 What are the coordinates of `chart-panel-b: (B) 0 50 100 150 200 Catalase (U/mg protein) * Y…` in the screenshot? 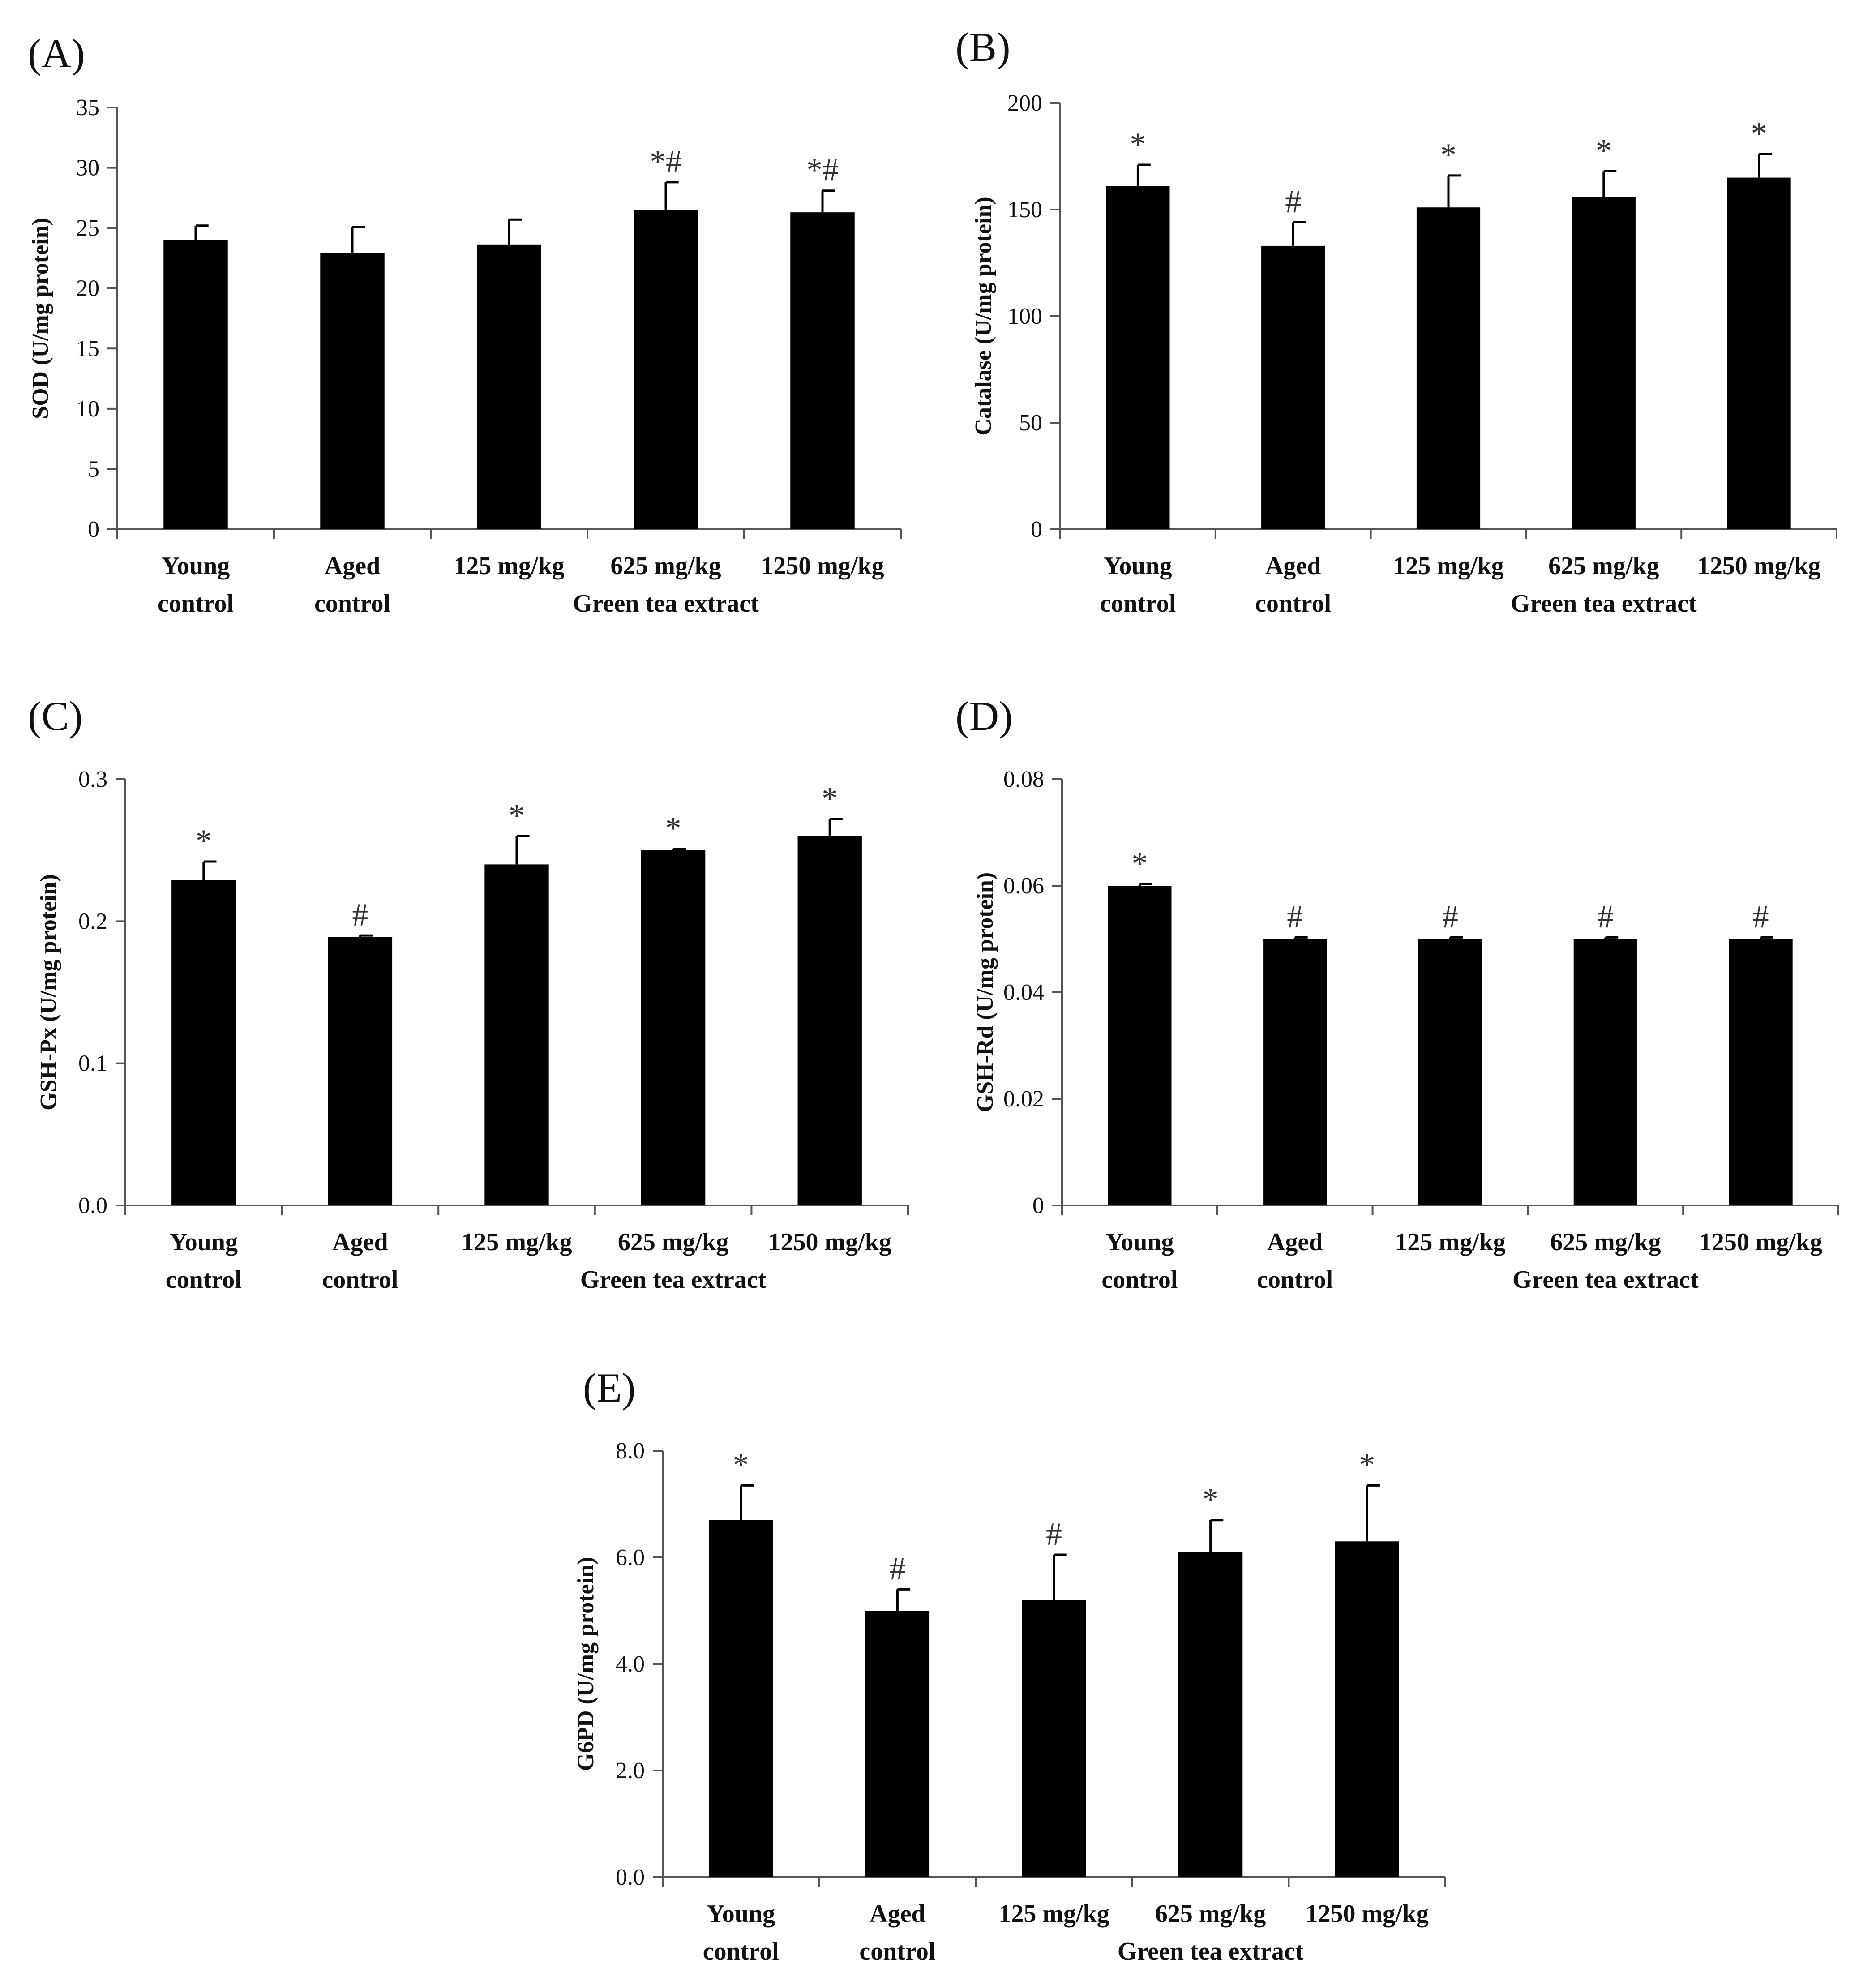 It's located at (1396, 320).